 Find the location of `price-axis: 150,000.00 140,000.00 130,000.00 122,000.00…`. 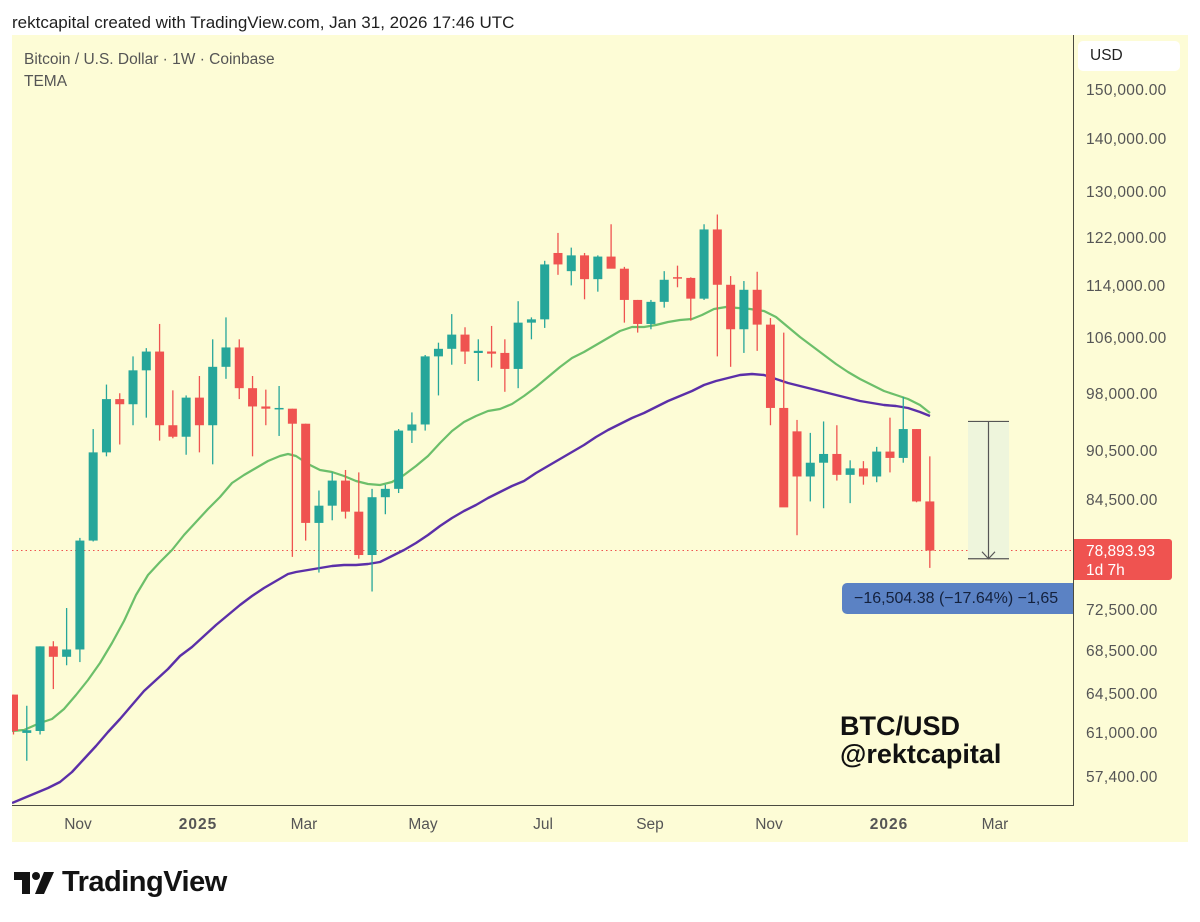

price-axis: 150,000.00 140,000.00 130,000.00 122,000.00… is located at coordinates (1131, 420).